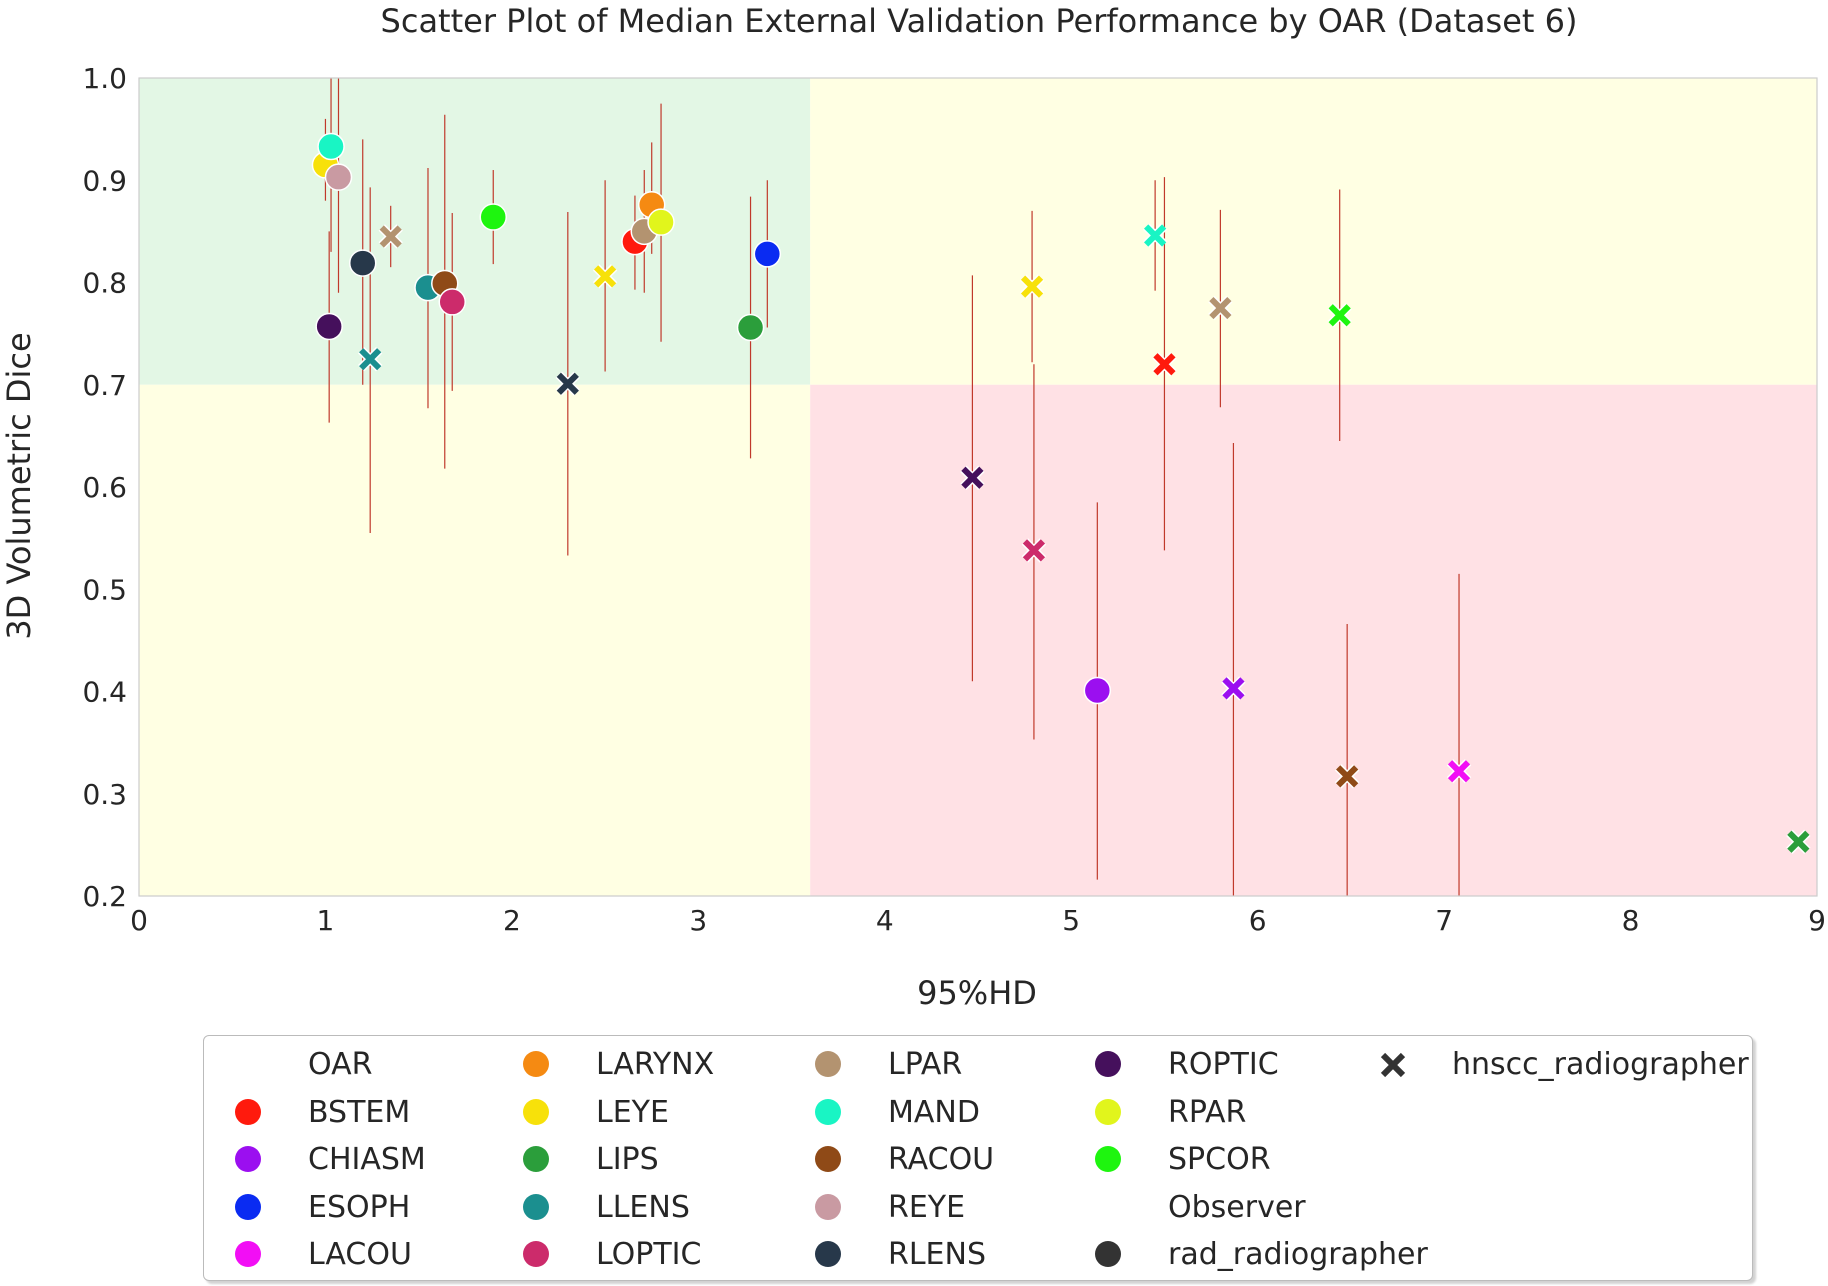 The image size is (1828, 1286). Describe the element at coordinates (537, 1207) in the screenshot. I see `legend-marker-llens` at that location.